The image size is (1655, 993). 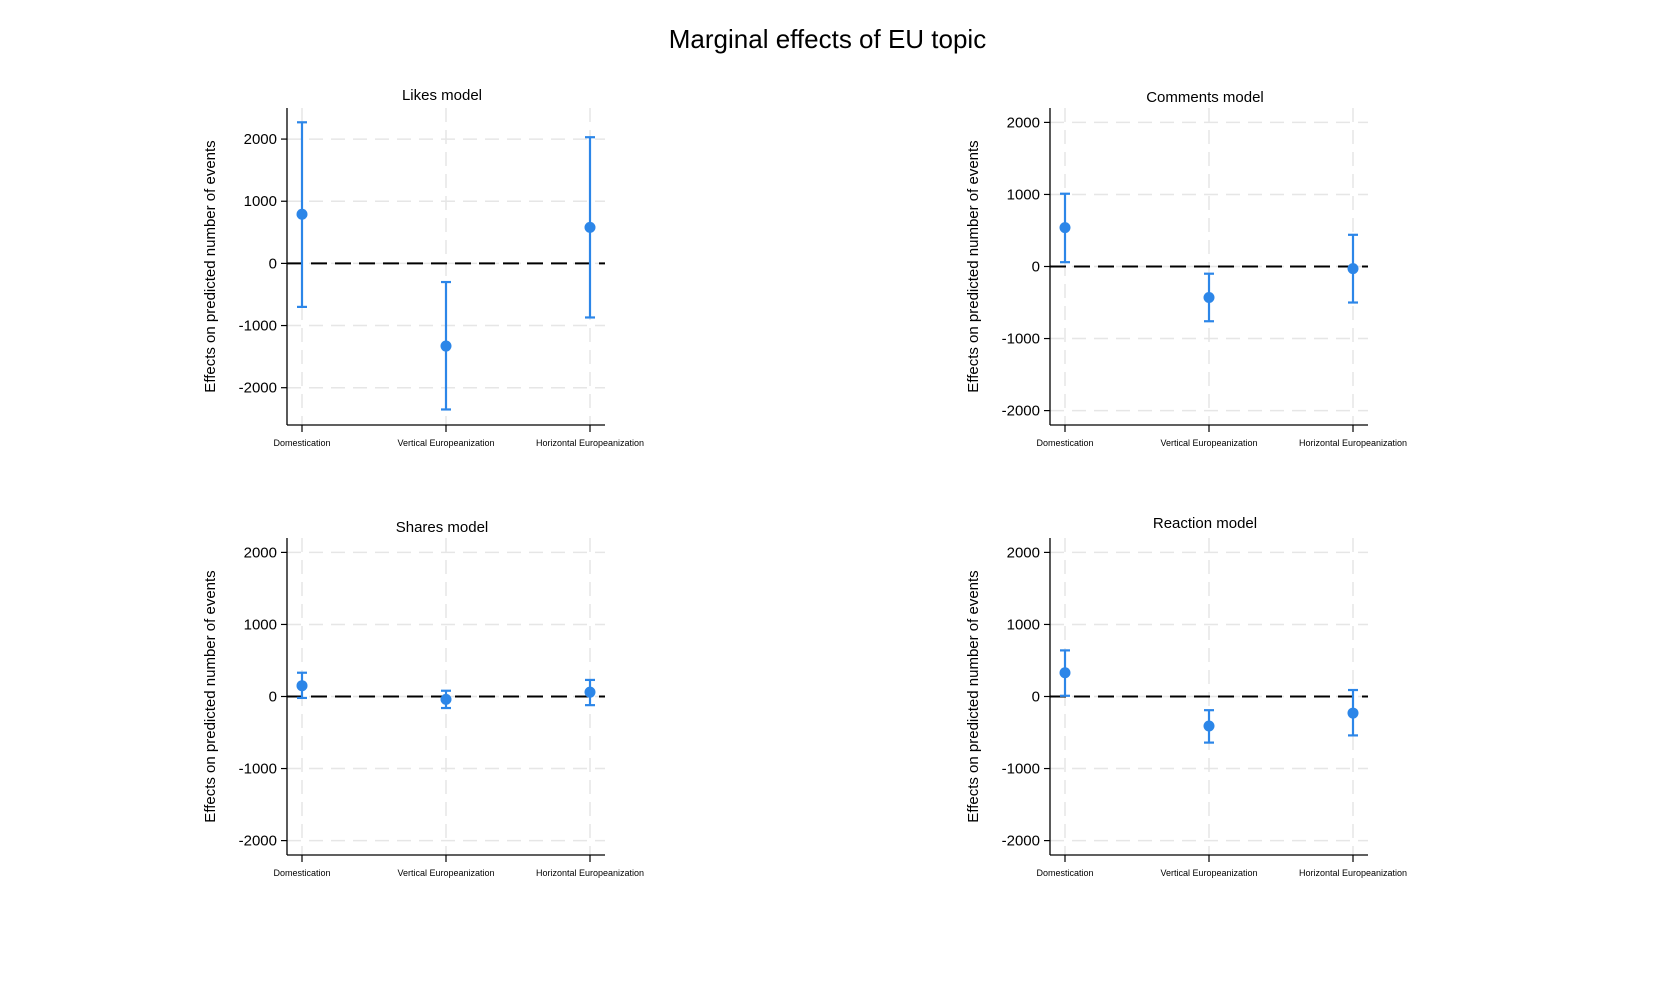 What do you see at coordinates (1205, 97) in the screenshot?
I see `panel-title: Comments model` at bounding box center [1205, 97].